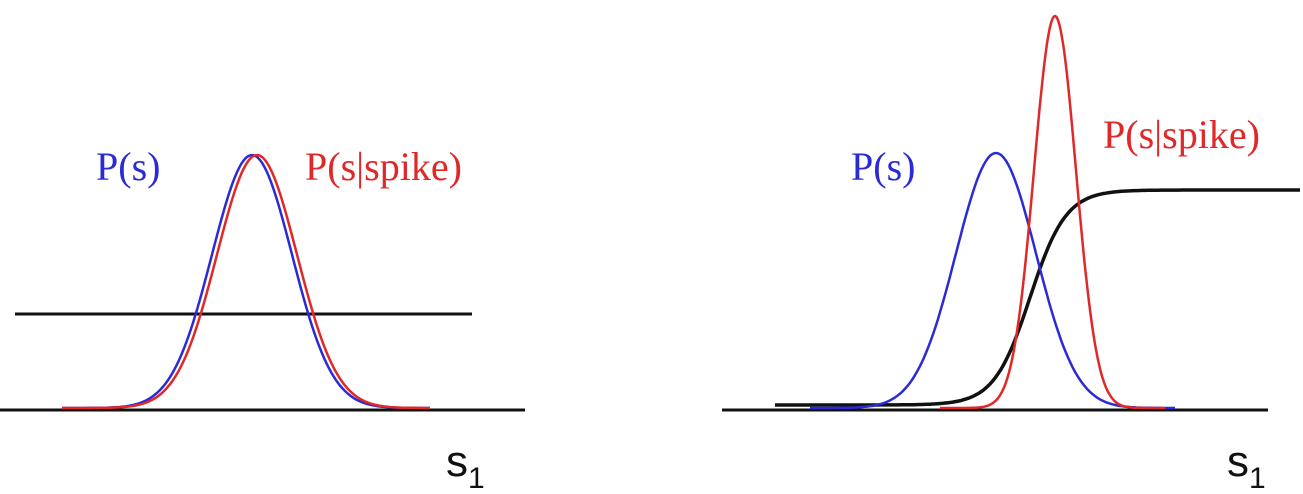 Image resolution: width=1303 pixels, height=494 pixels. Describe the element at coordinates (457, 461) in the screenshot. I see `left-axis-label-main: s` at that location.